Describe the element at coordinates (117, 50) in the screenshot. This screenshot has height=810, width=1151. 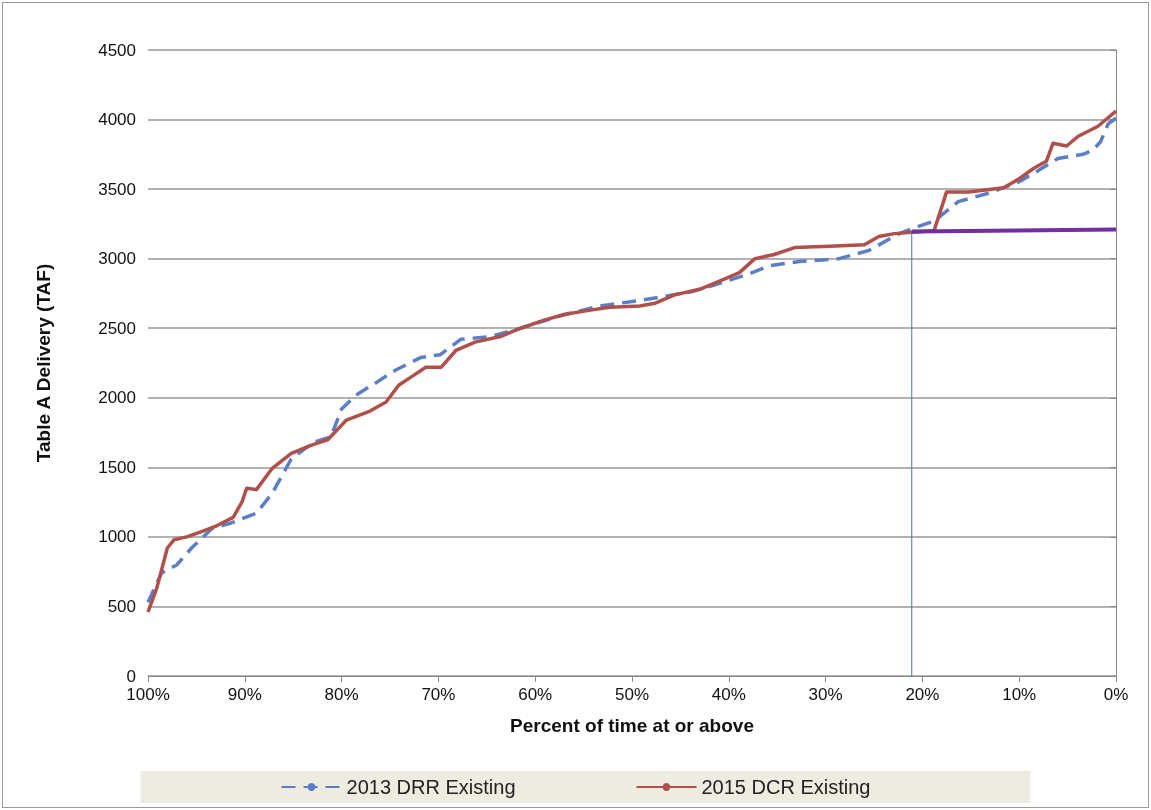
I see `y-tick-label: 4500` at that location.